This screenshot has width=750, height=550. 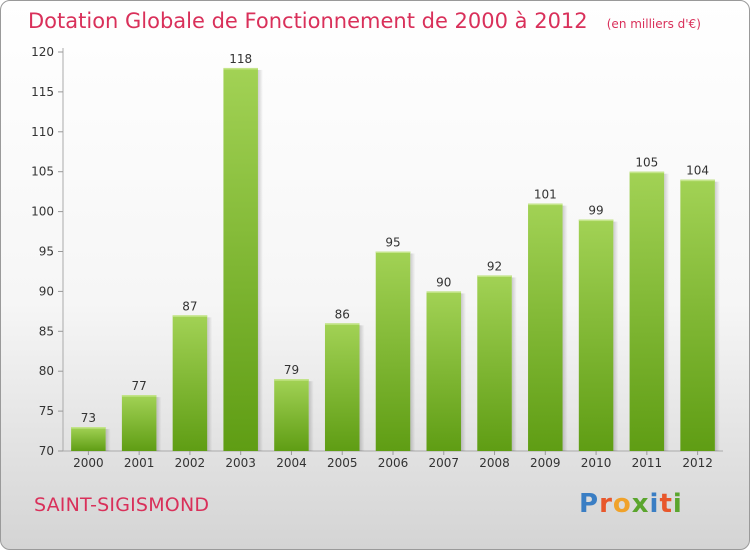 I want to click on x-tick-label: 2001, so click(x=139, y=463).